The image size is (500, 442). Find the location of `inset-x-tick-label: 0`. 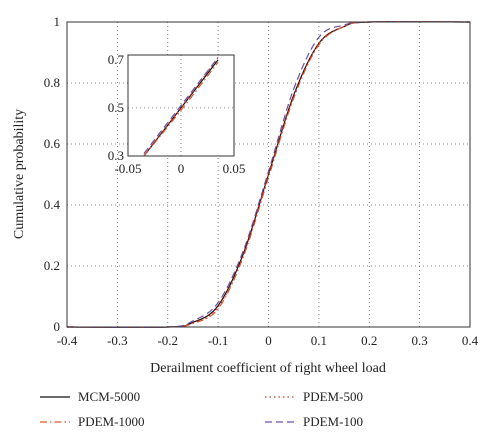

inset-x-tick-label: 0 is located at coordinates (181, 168).